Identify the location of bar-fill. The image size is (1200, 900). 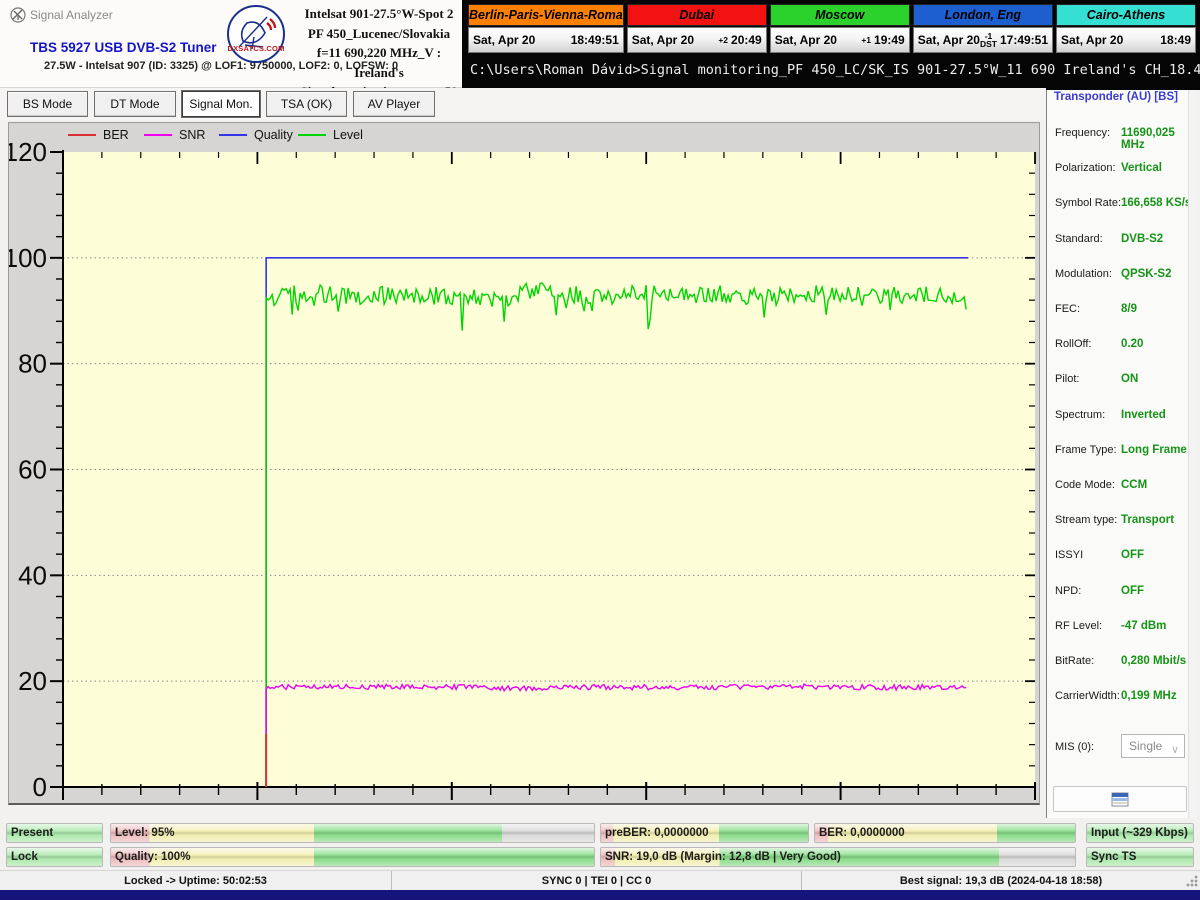
(352, 833).